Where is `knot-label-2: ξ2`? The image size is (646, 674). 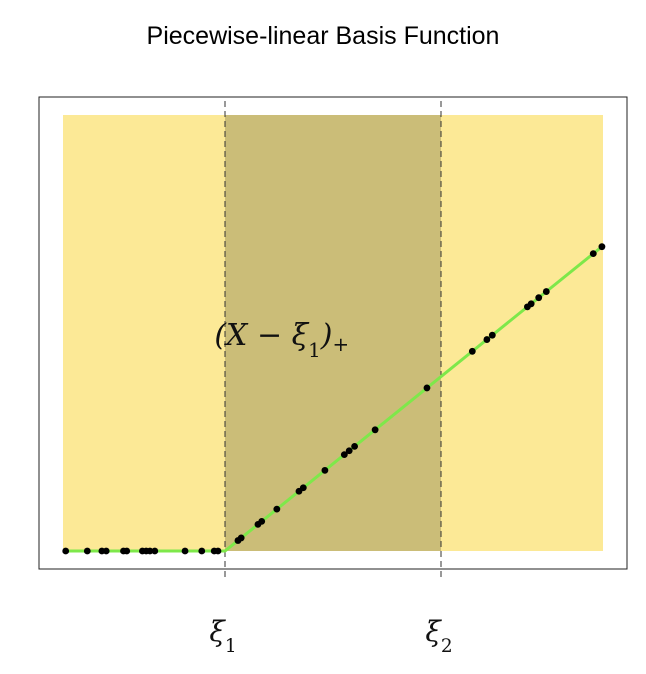 knot-label-2: ξ2 is located at coordinates (438, 636).